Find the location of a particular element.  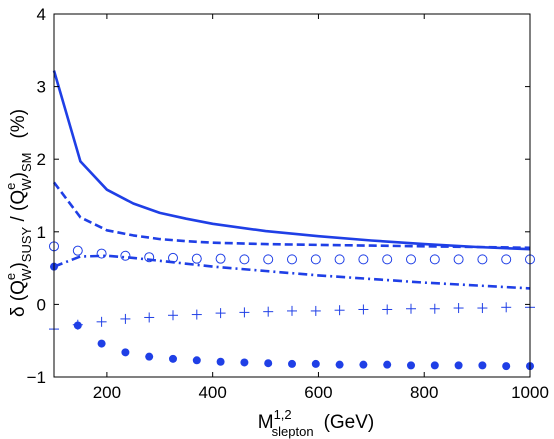

y-label-susy: SUSY is located at coordinates (26, 244).